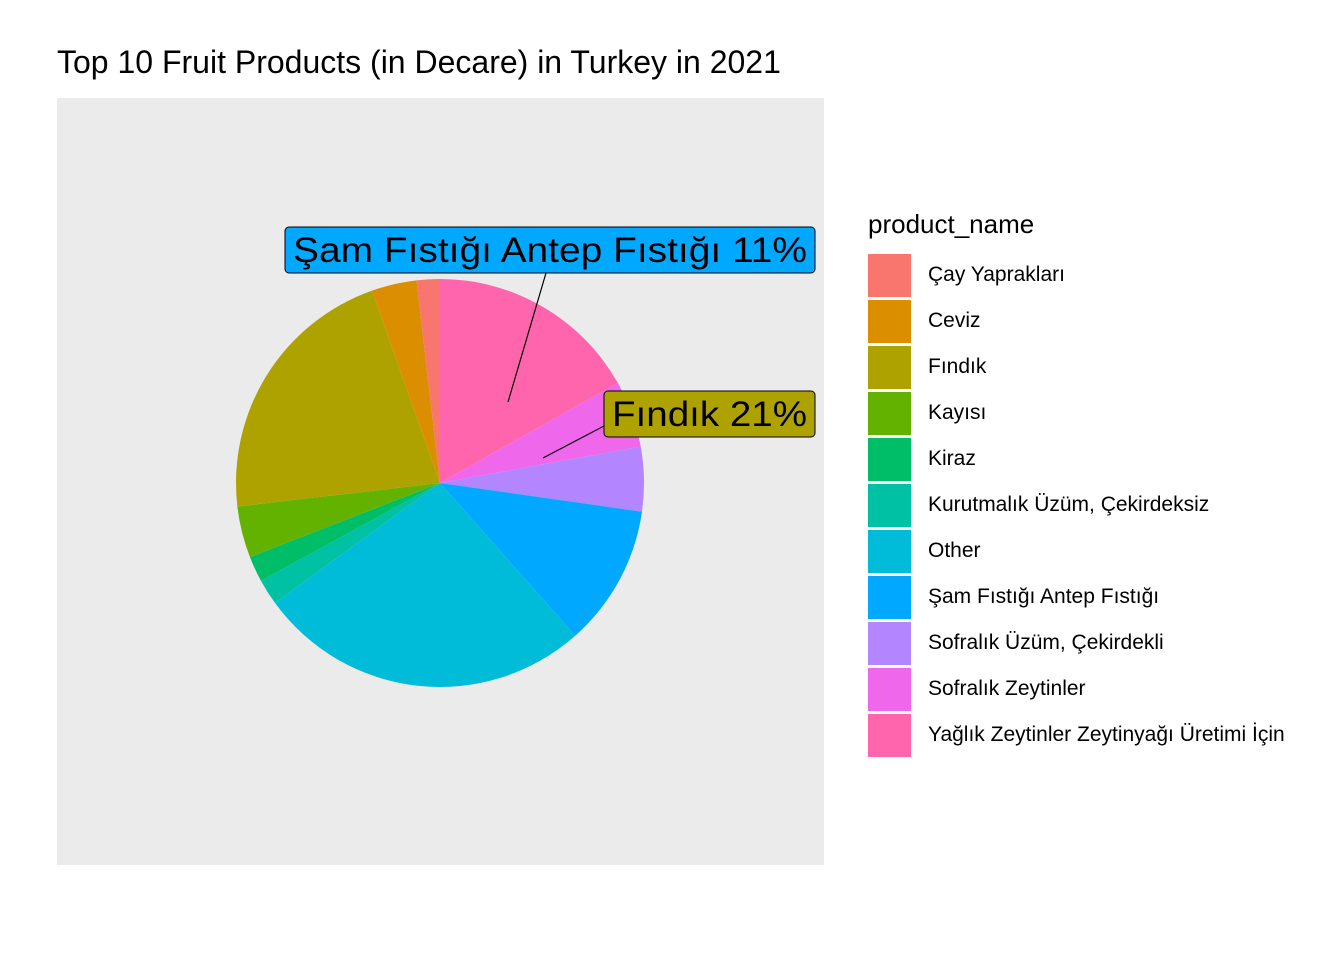 This screenshot has height=960, width=1344. I want to click on legend-item: Fındık, so click(1076, 367).